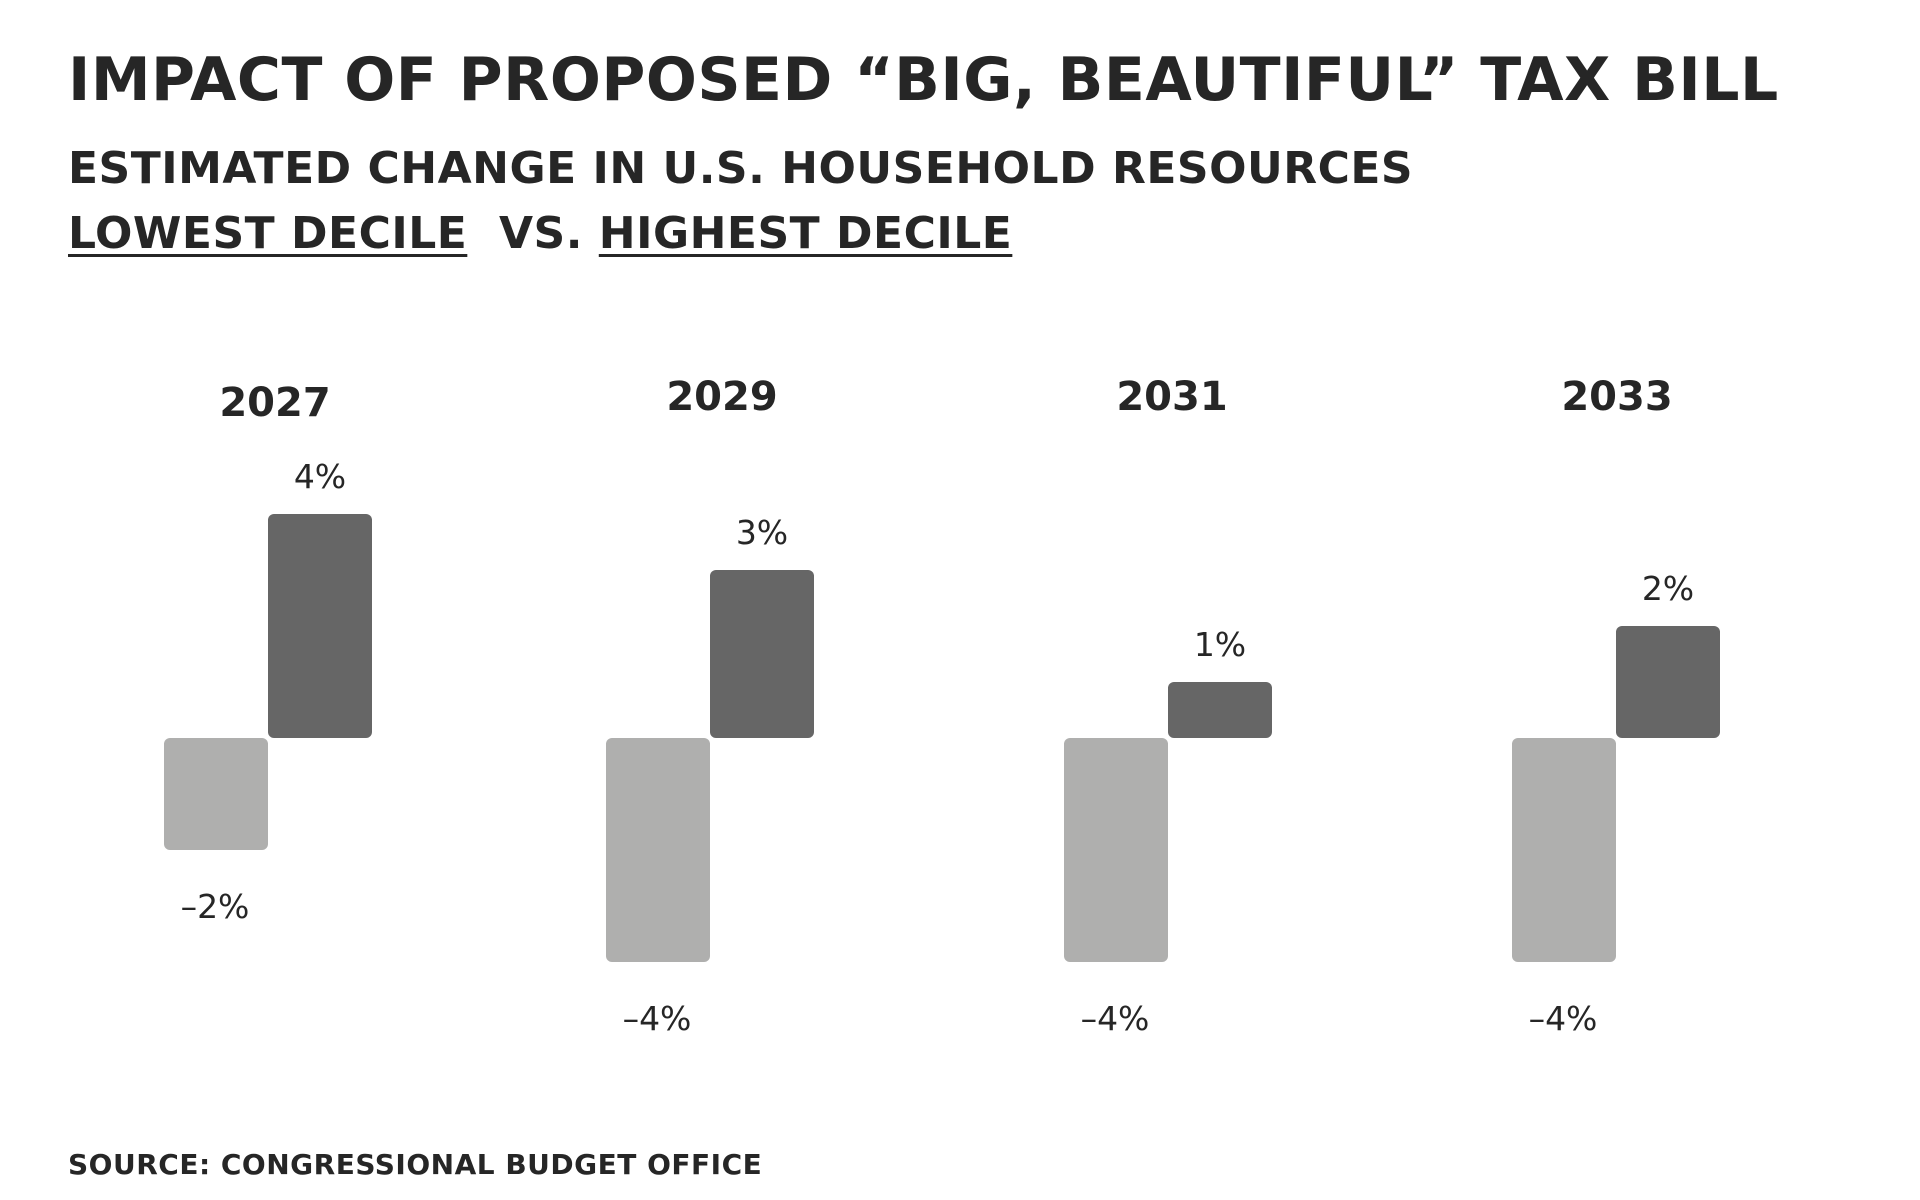 This screenshot has height=1200, width=1920. Describe the element at coordinates (1616, 397) in the screenshot. I see `year-label: 2033` at that location.